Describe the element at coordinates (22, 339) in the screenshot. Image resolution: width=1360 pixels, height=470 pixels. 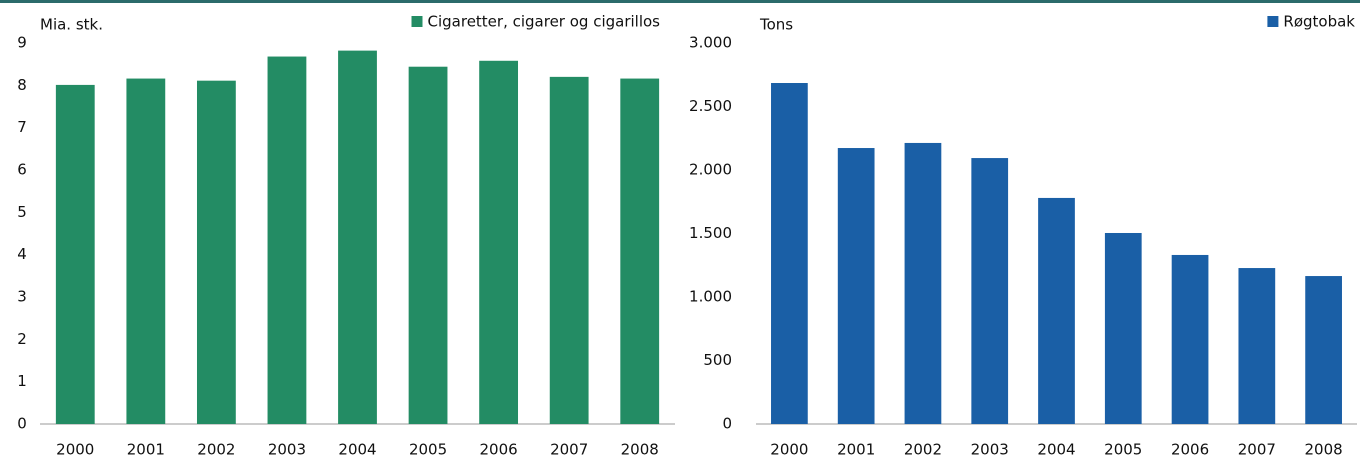
I see `y-tick-label: 2` at that location.